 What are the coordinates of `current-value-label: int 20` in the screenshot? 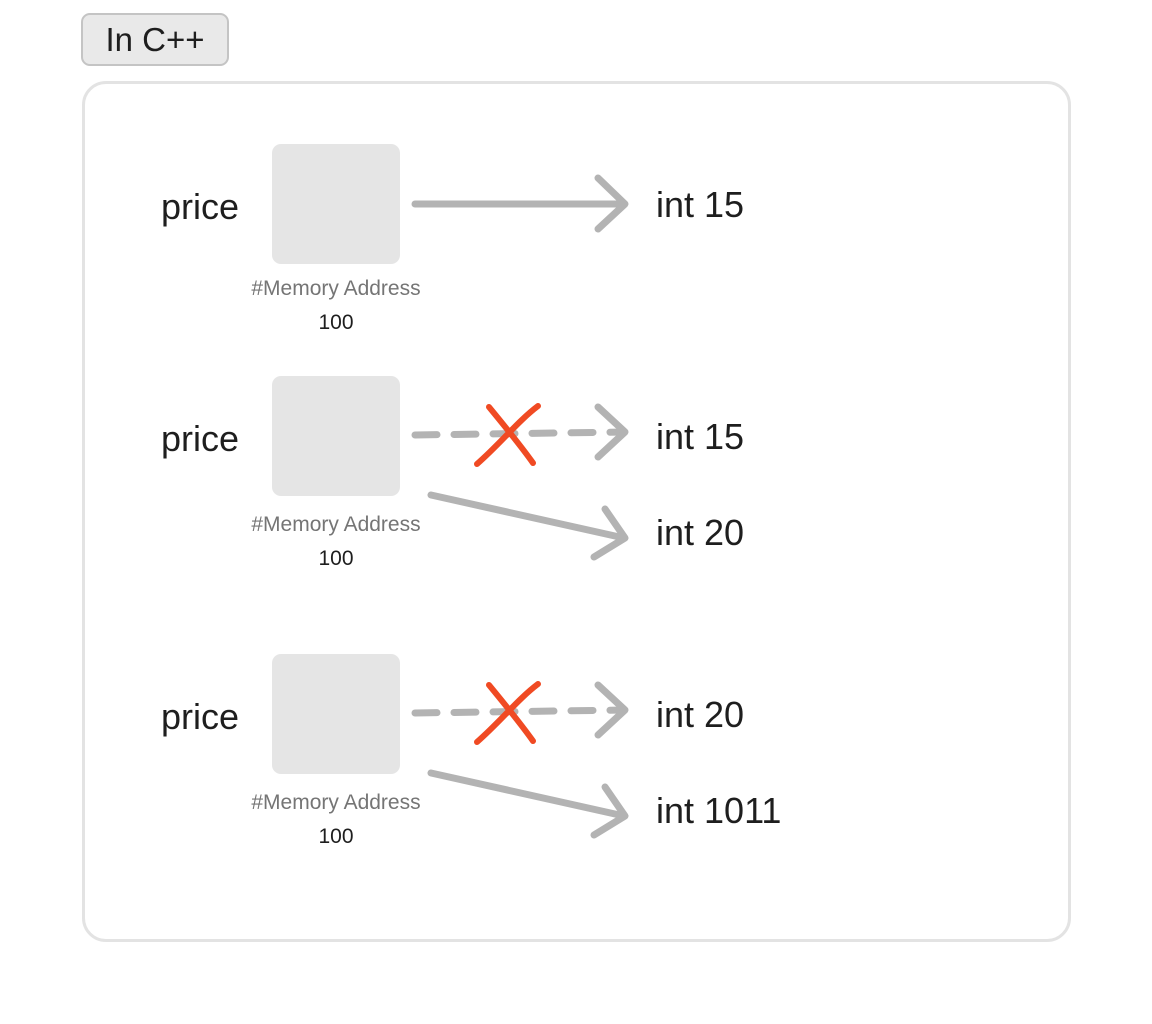 It's located at (700, 532).